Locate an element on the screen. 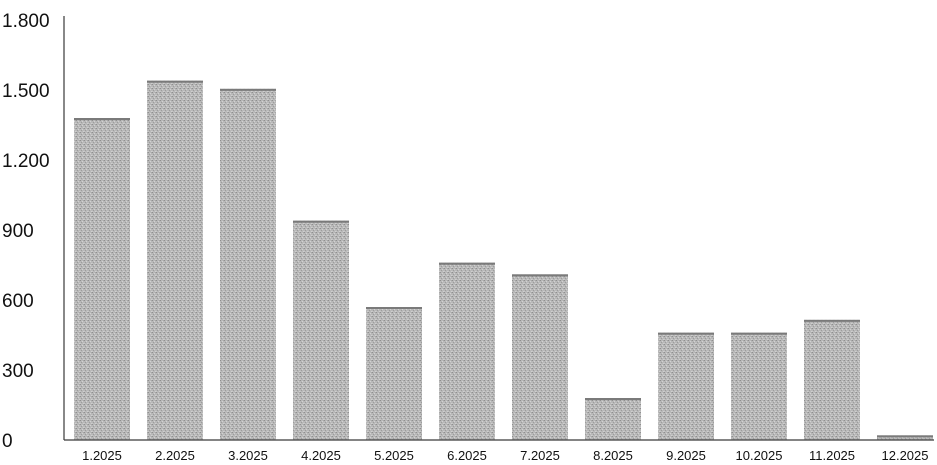 The image size is (937, 465). bar-5.2025 is located at coordinates (394, 373).